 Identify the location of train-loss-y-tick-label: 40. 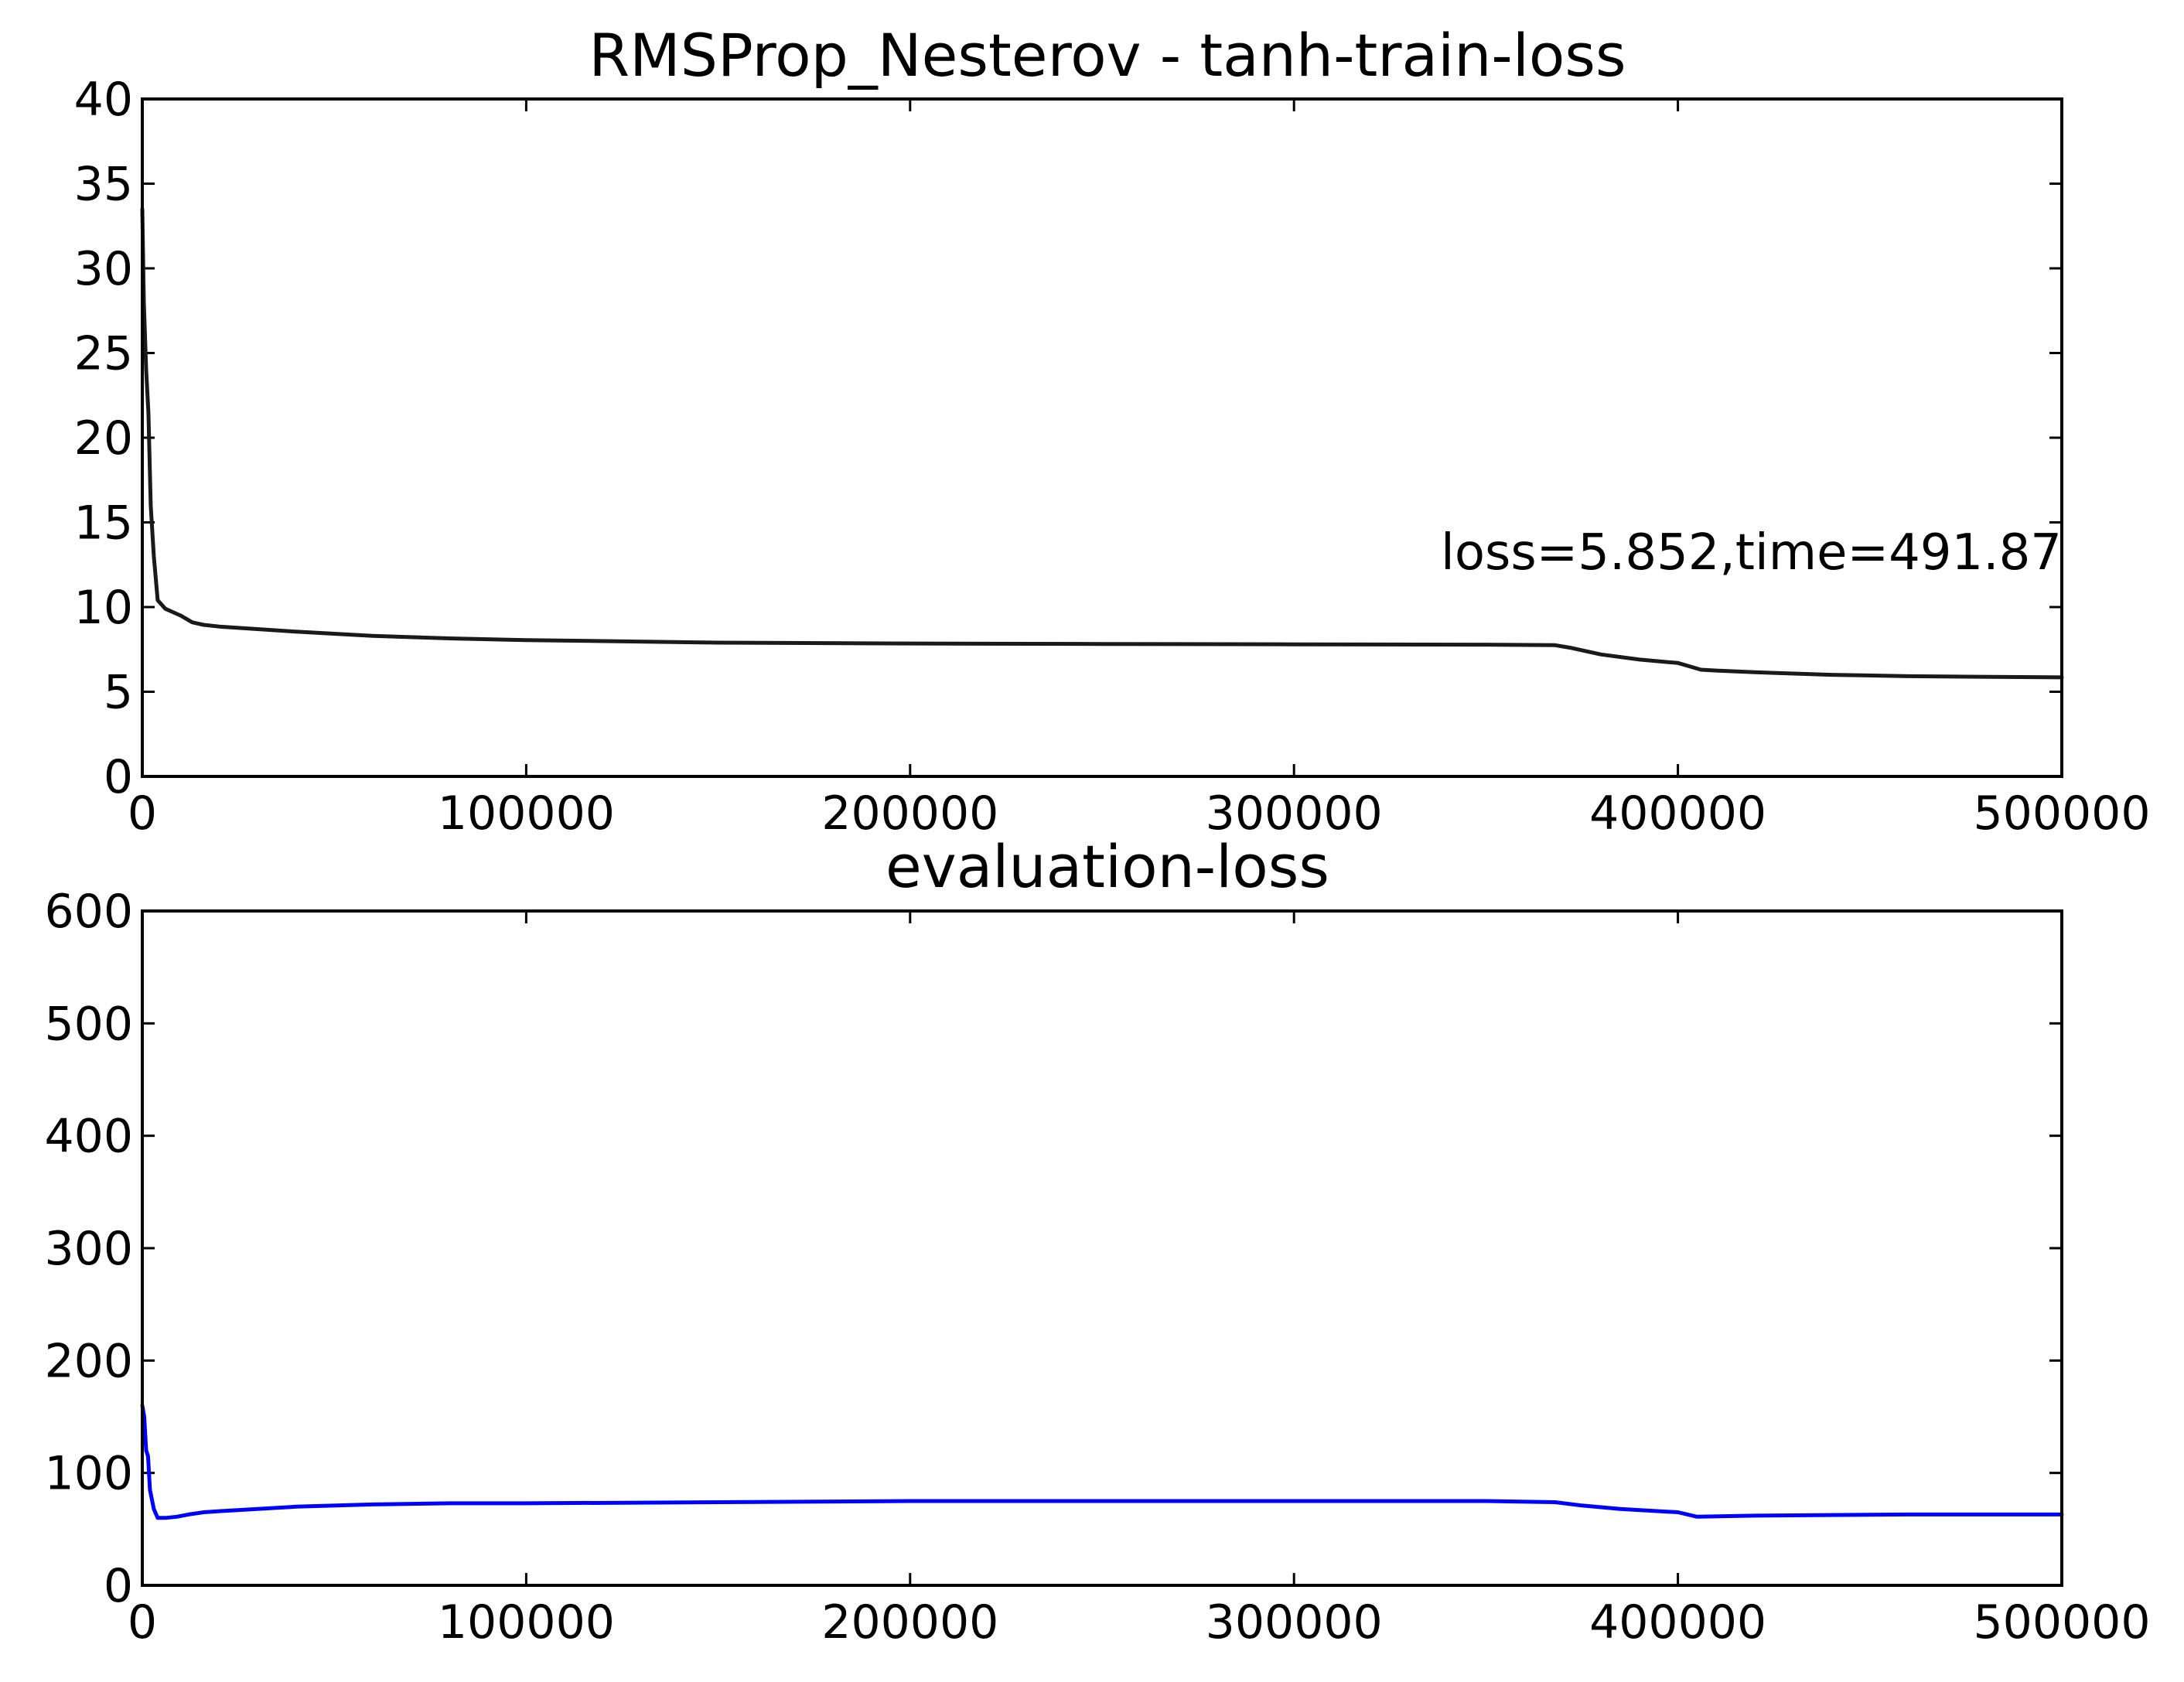
(103, 100).